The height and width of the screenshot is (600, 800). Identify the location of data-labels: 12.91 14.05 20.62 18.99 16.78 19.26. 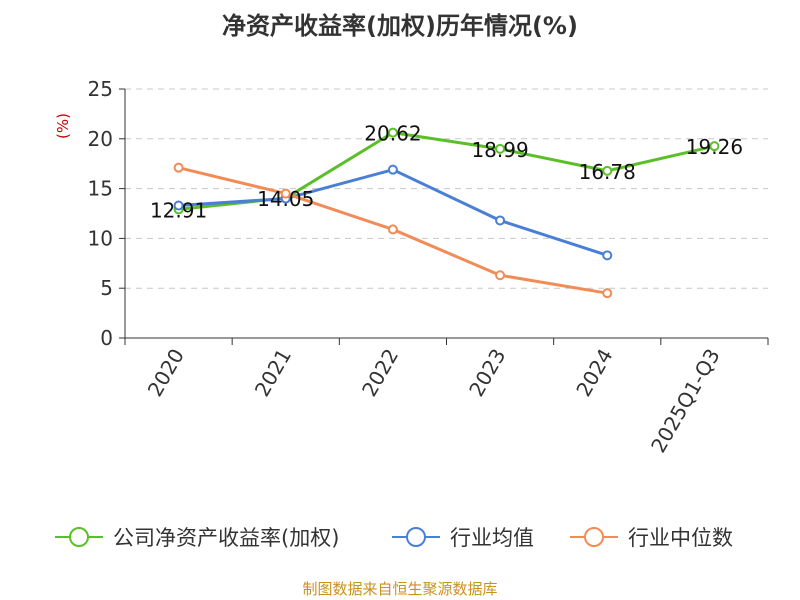
(446, 172).